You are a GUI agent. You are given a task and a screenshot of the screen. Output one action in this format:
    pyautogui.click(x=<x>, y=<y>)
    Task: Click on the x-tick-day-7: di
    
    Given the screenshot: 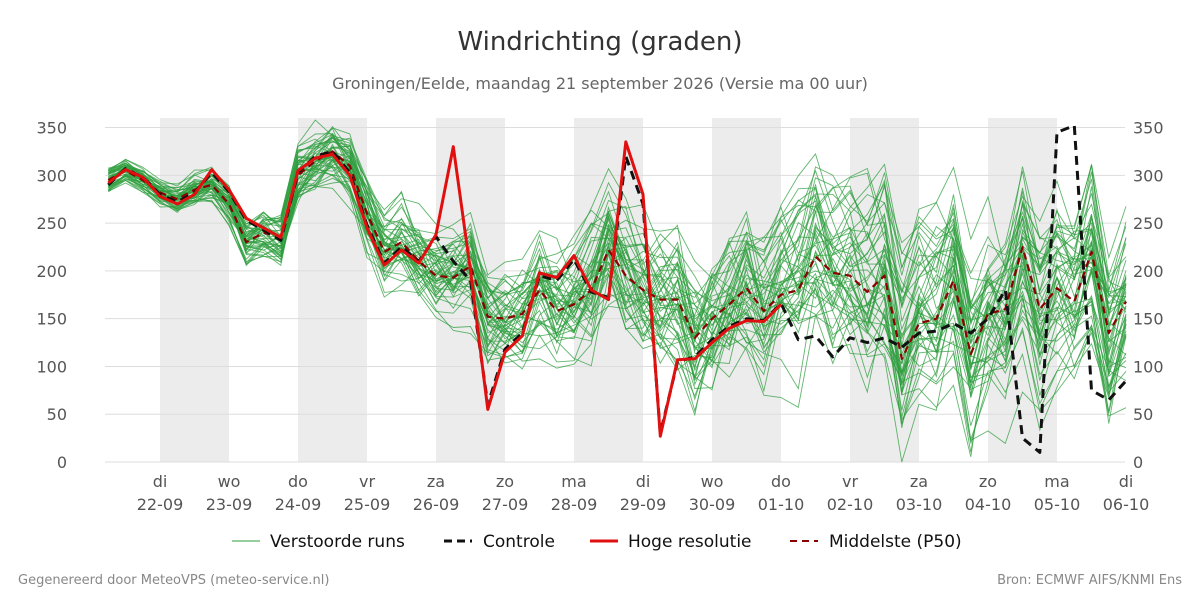 What is the action you would take?
    pyautogui.click(x=643, y=481)
    